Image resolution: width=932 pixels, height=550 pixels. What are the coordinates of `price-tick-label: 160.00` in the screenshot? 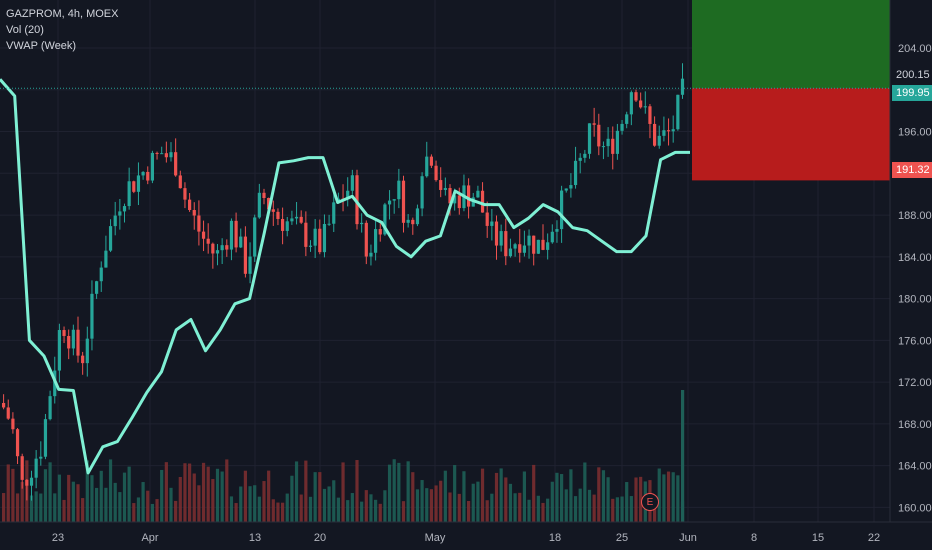 It's located at (915, 508).